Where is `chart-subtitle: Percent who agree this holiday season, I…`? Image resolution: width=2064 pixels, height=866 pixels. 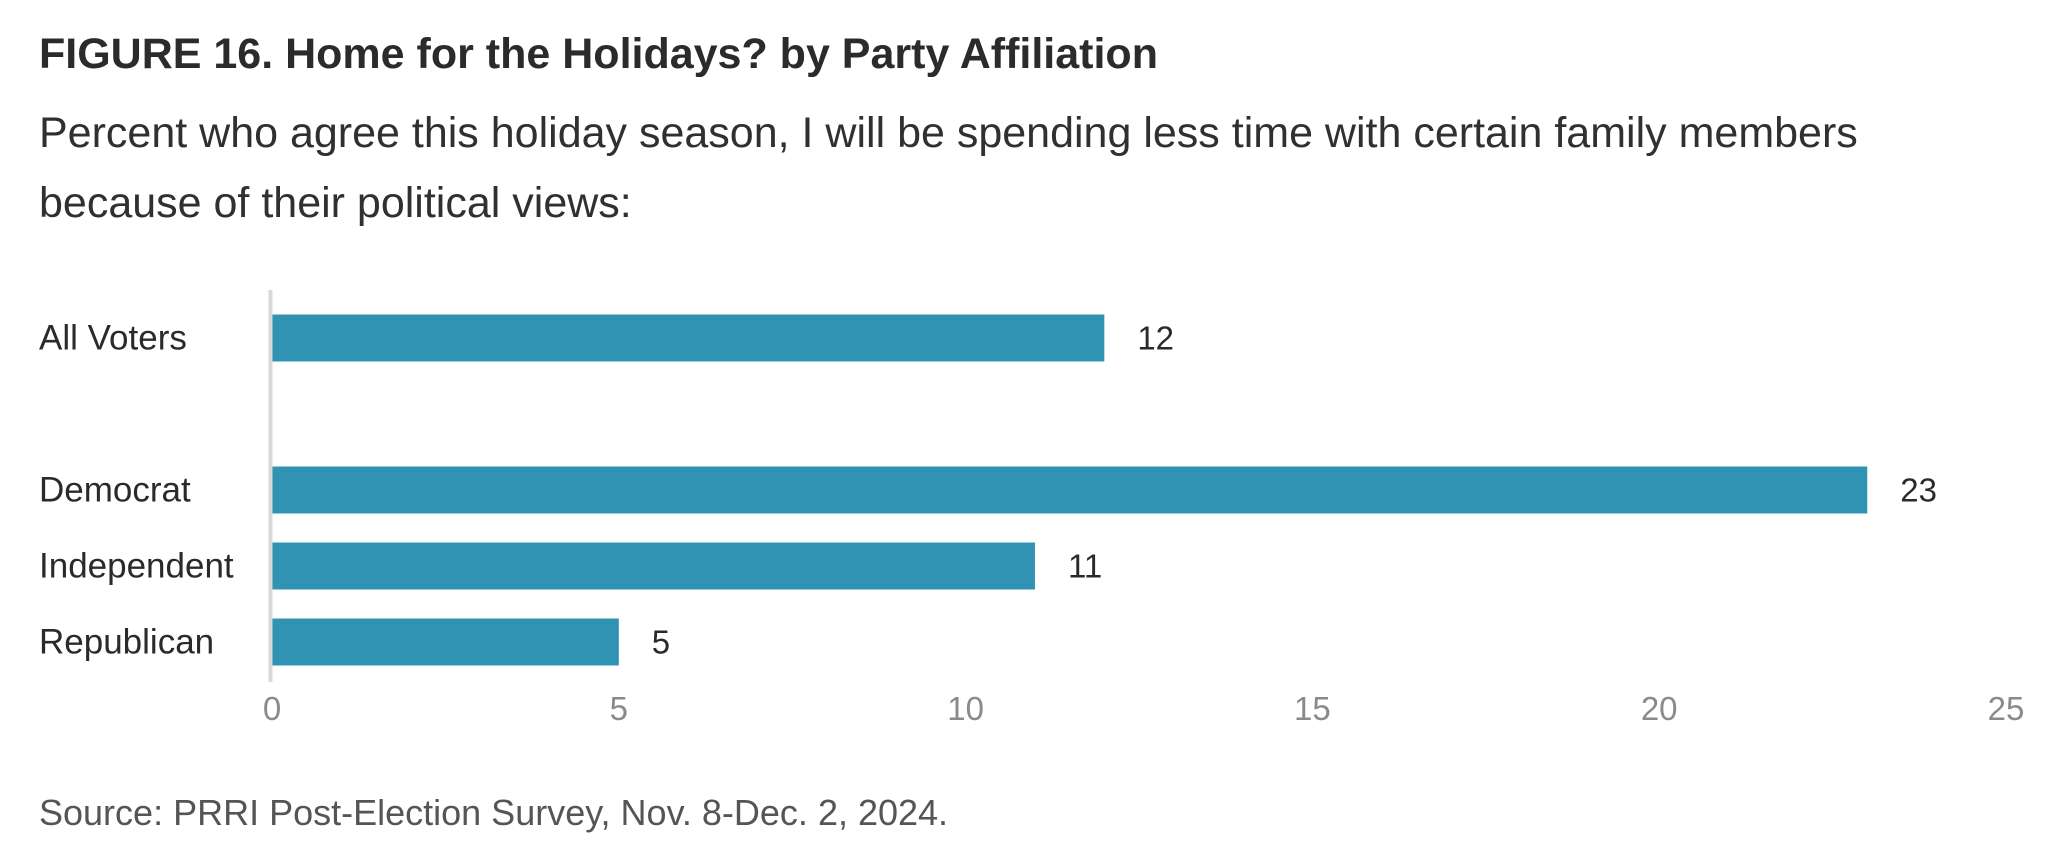
chart-subtitle: Percent who agree this holiday season, I… is located at coordinates (948, 168).